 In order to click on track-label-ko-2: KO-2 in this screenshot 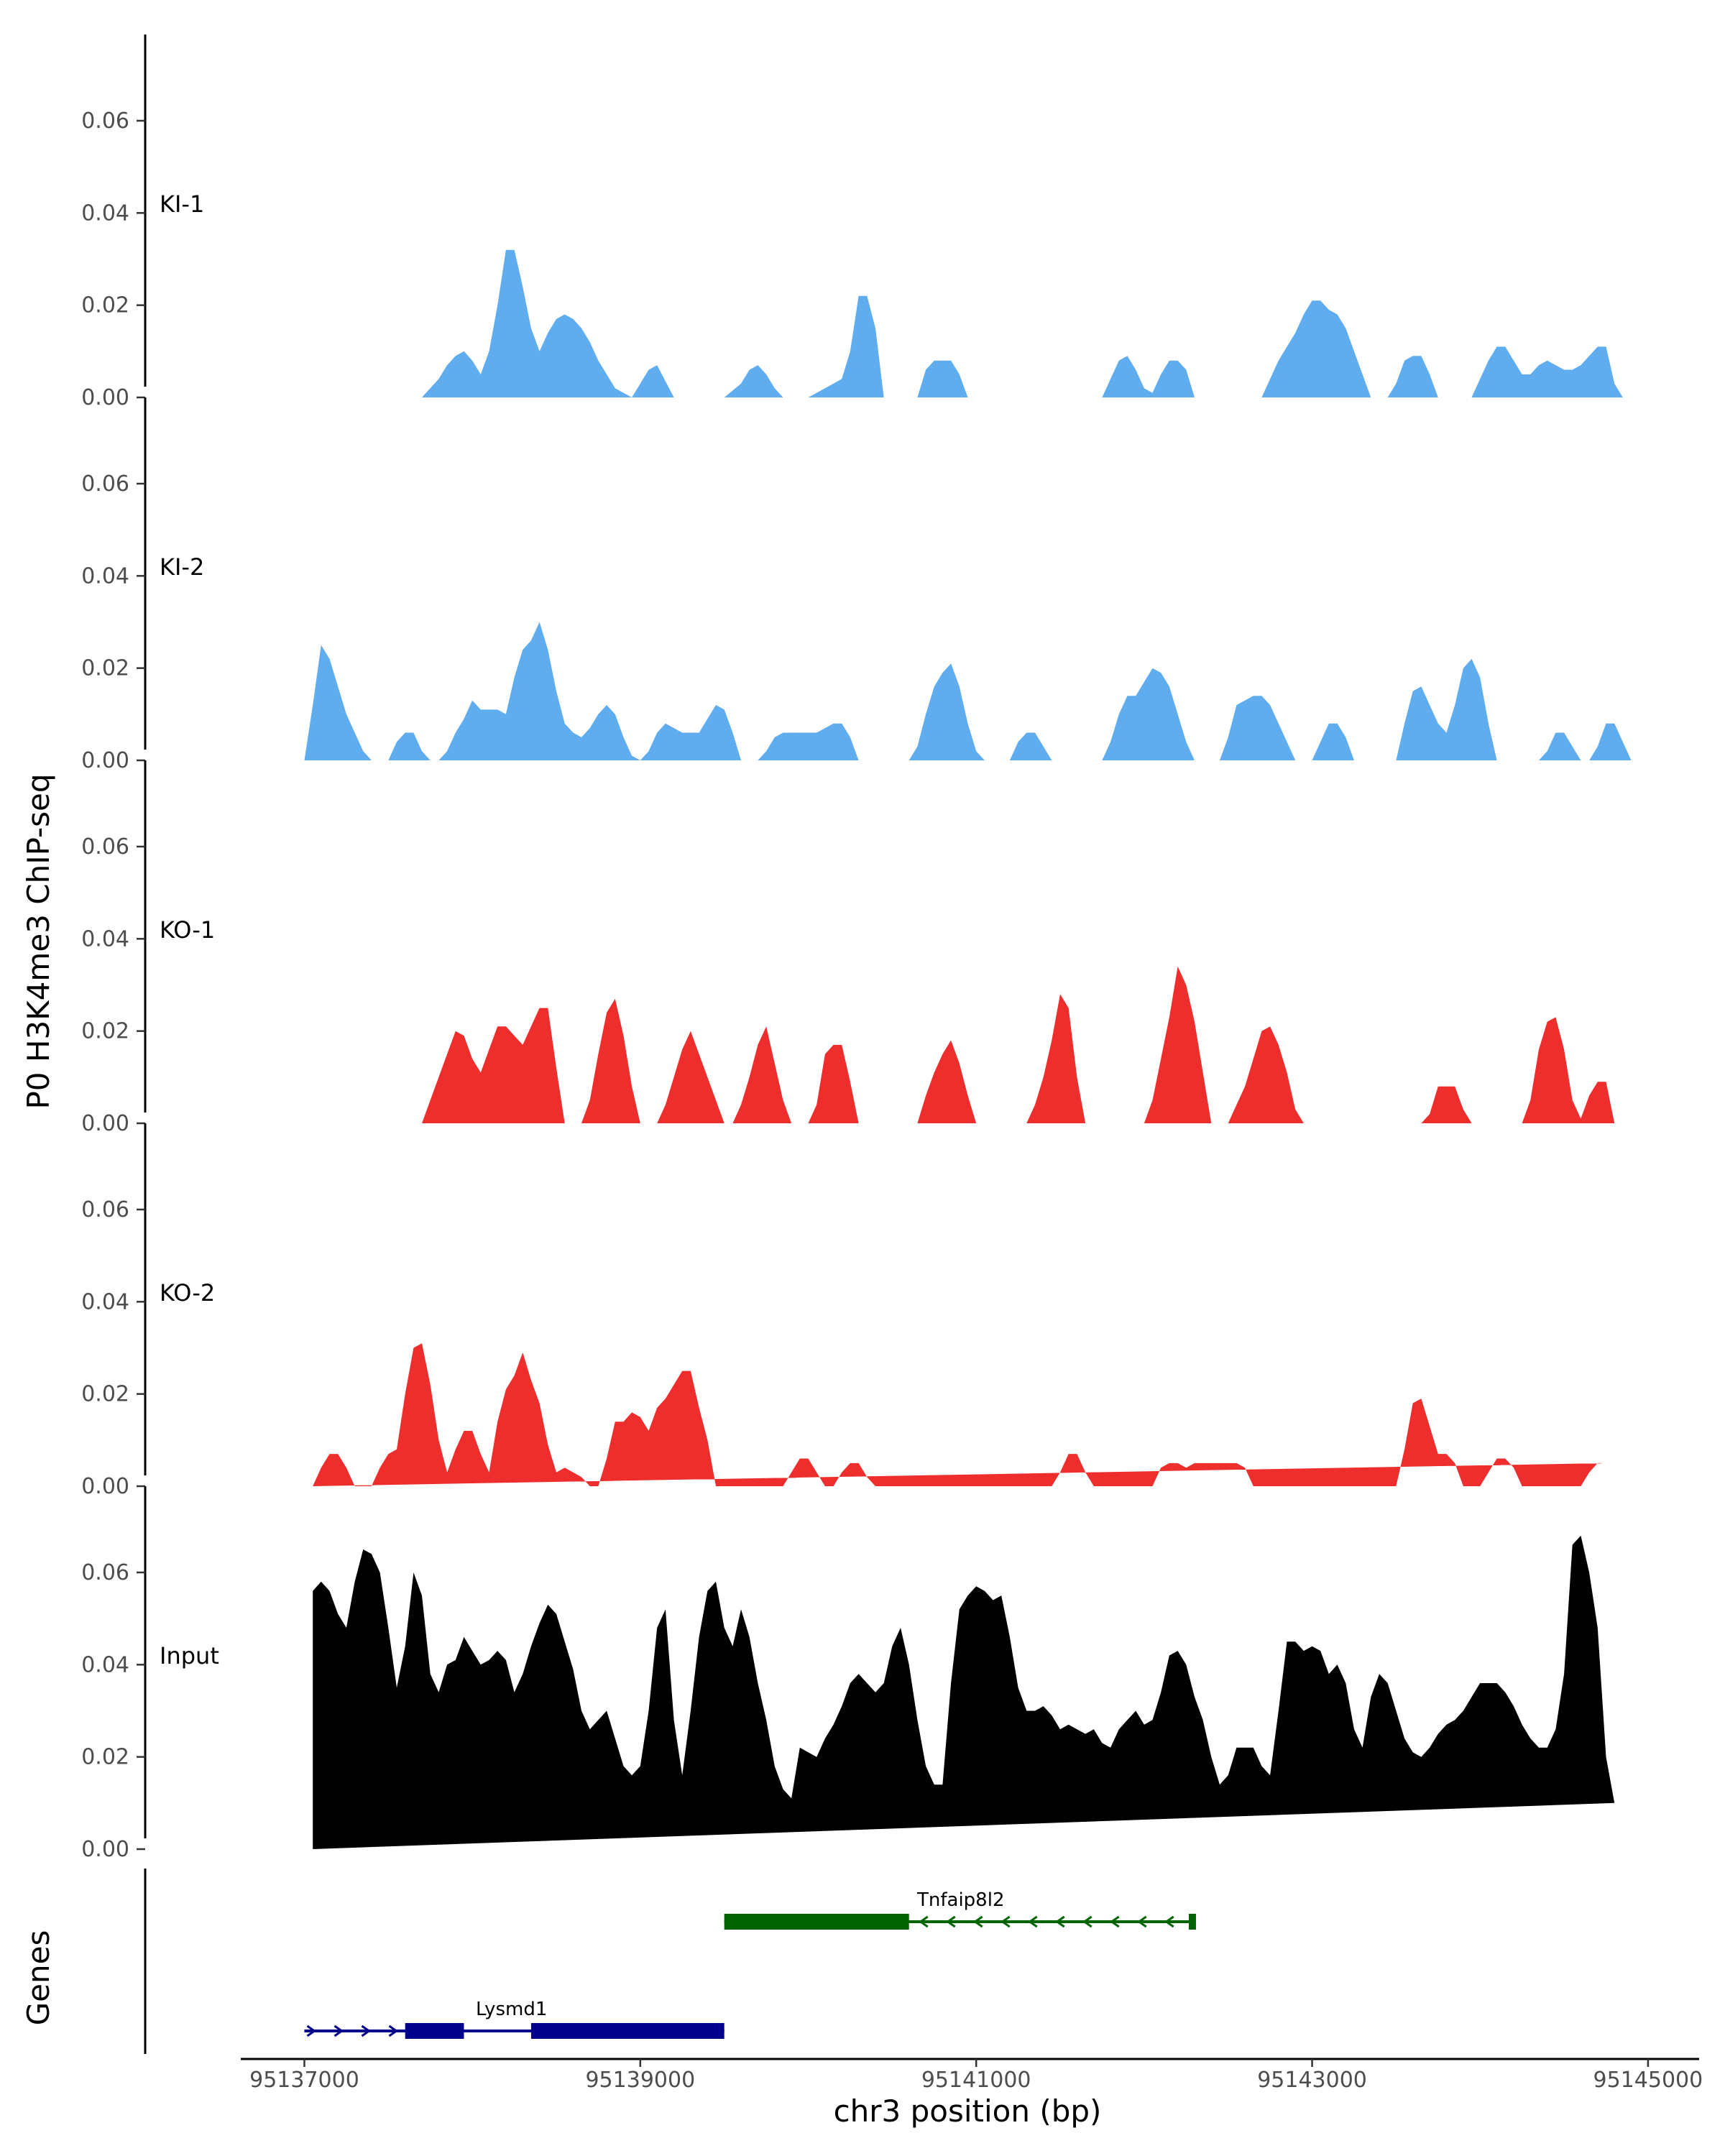, I will do `click(187, 1293)`.